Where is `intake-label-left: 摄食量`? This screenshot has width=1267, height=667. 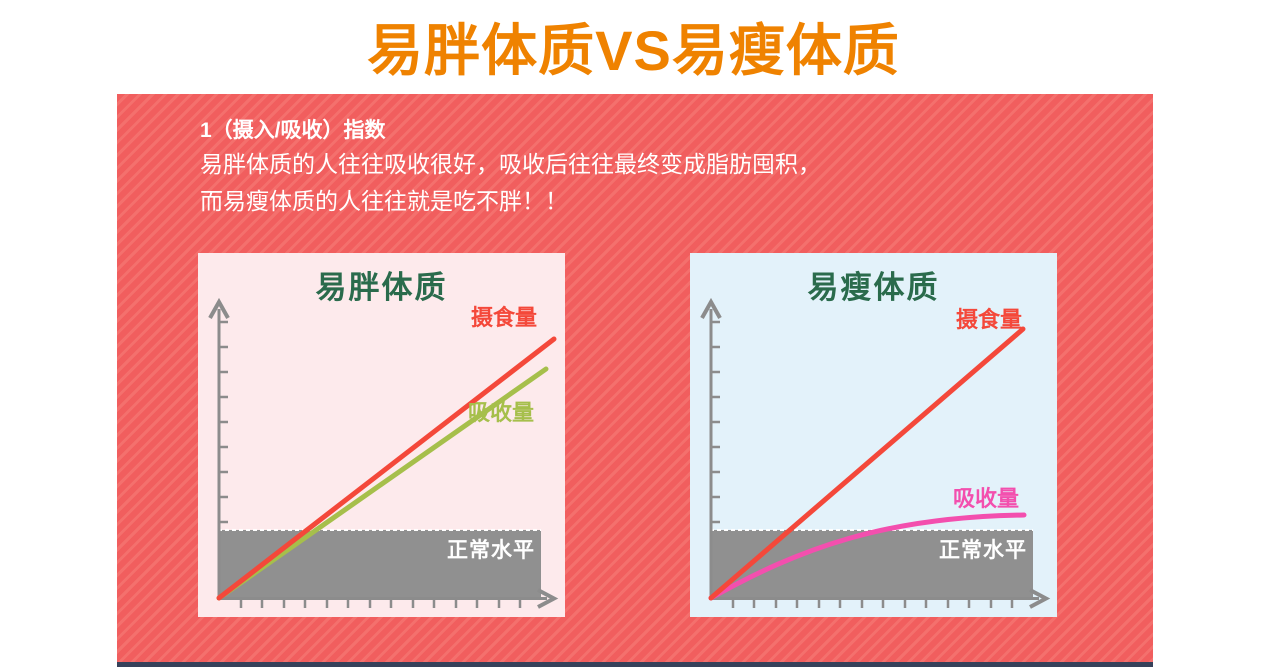 intake-label-left: 摄食量 is located at coordinates (504, 317).